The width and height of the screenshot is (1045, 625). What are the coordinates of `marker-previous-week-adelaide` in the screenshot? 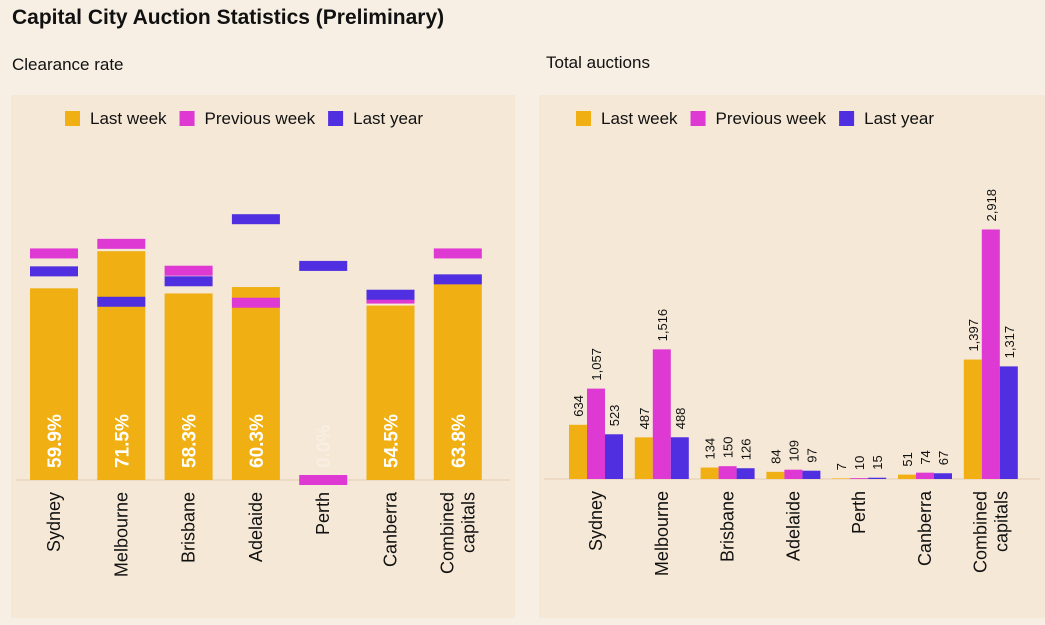 It's located at (255, 302).